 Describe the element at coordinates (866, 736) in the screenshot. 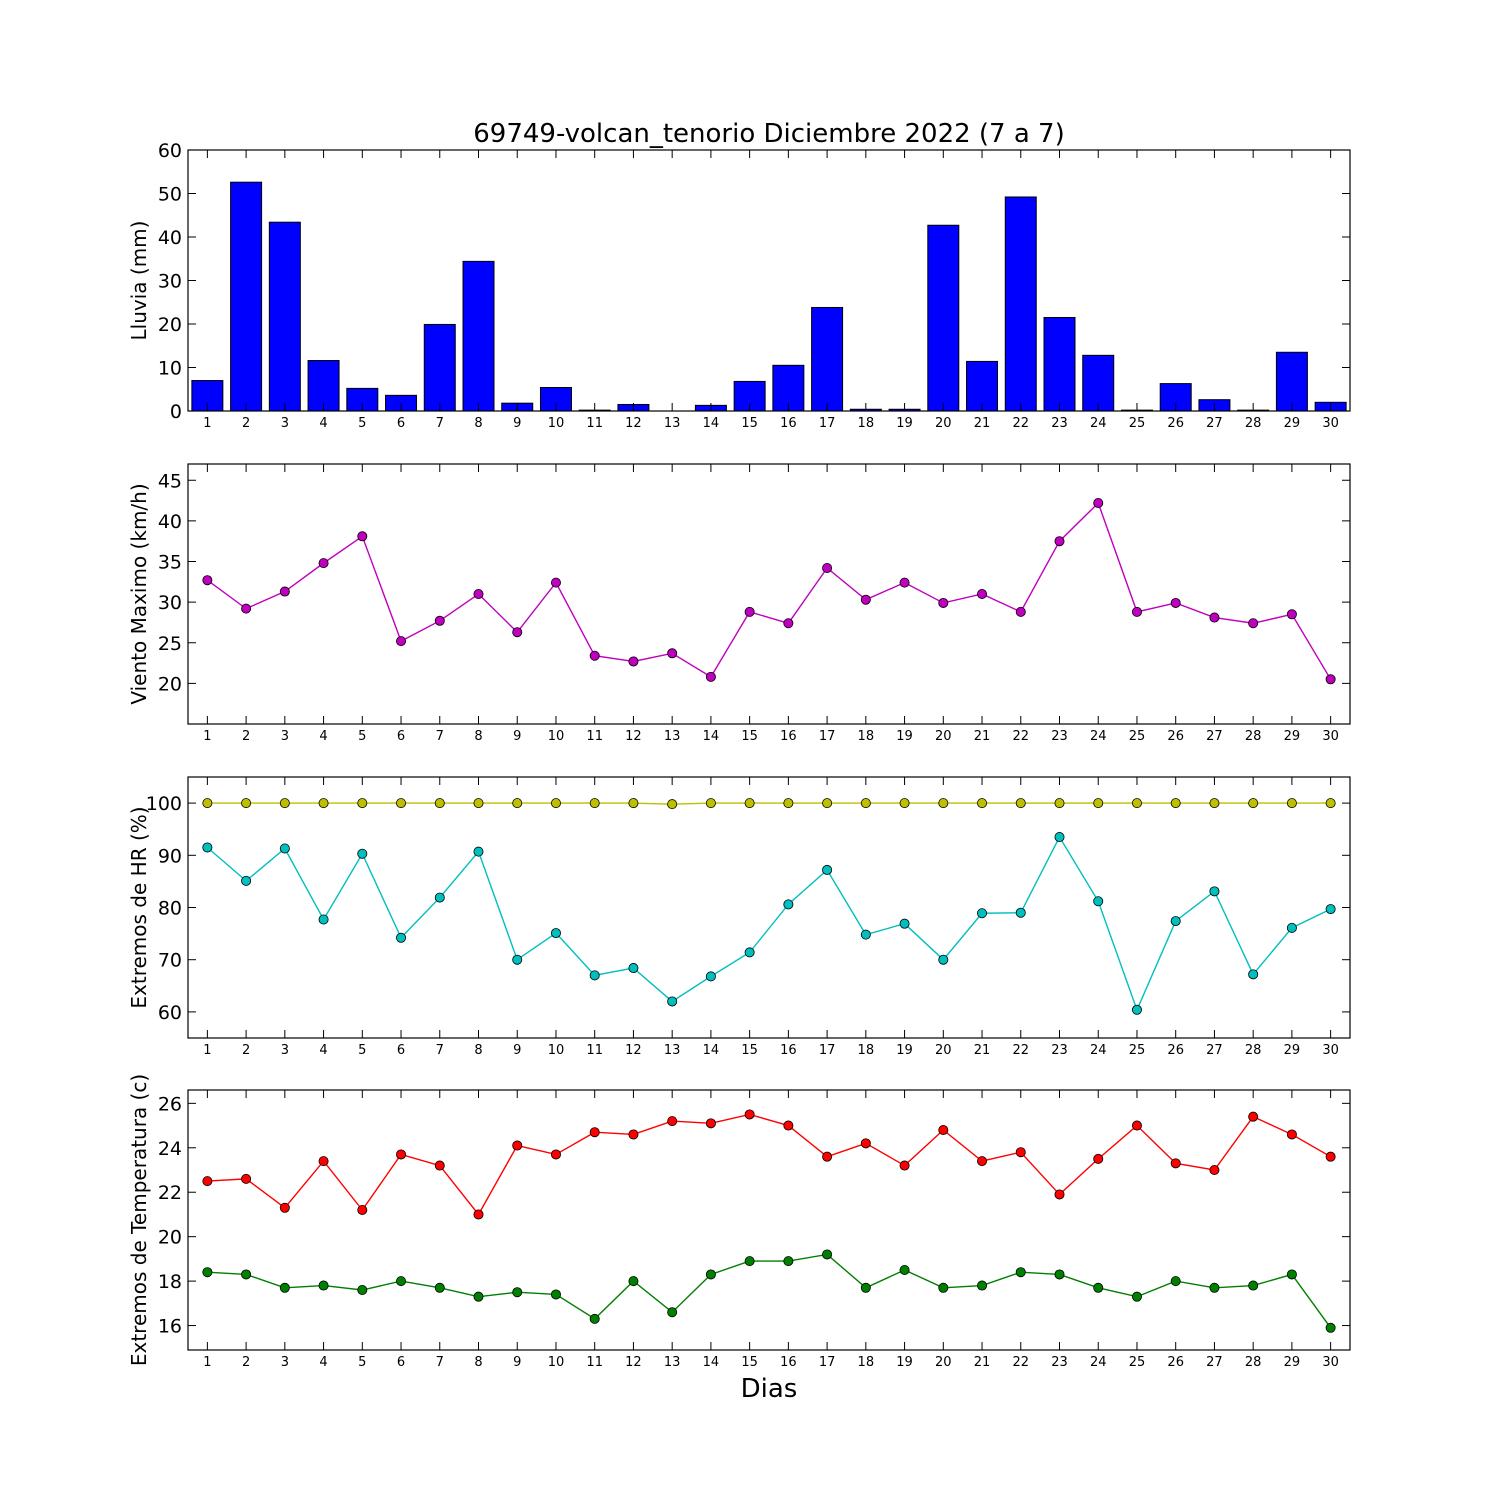

I see `wind-xtick-label: 18` at that location.